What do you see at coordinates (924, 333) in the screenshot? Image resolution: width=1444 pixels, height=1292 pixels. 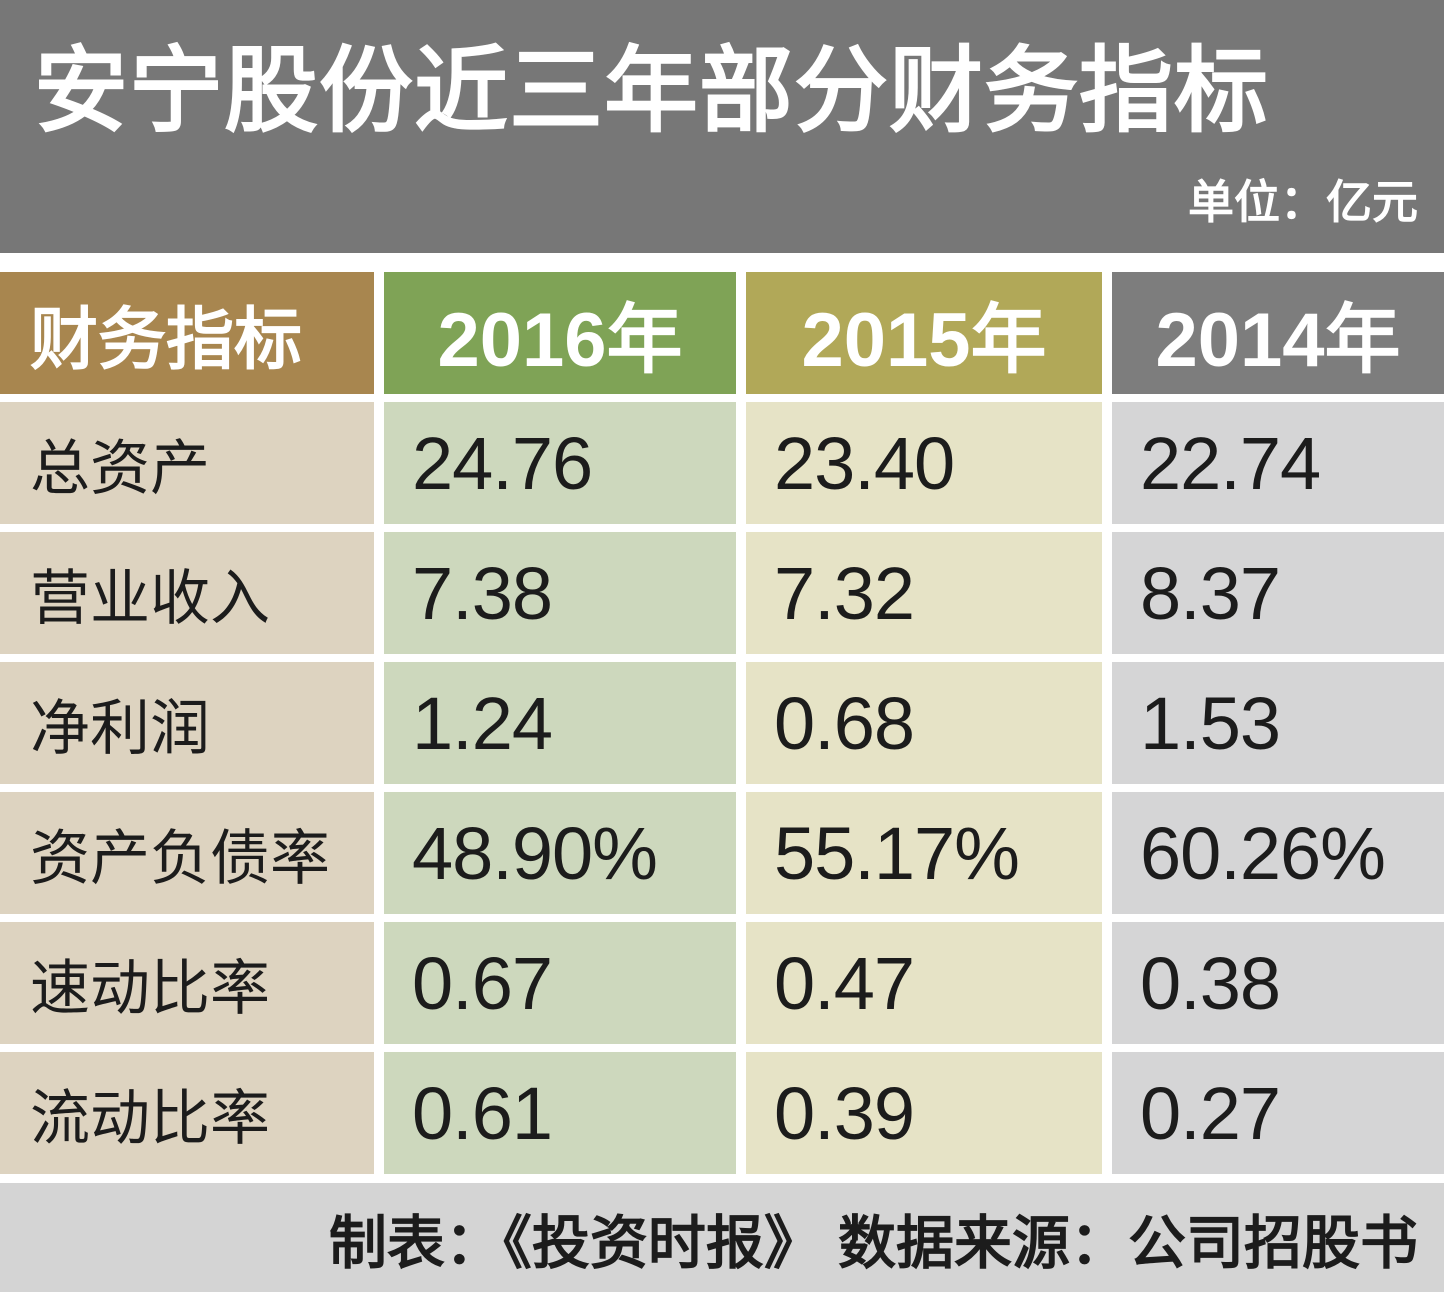 I see `col-header-2015: 2015年` at bounding box center [924, 333].